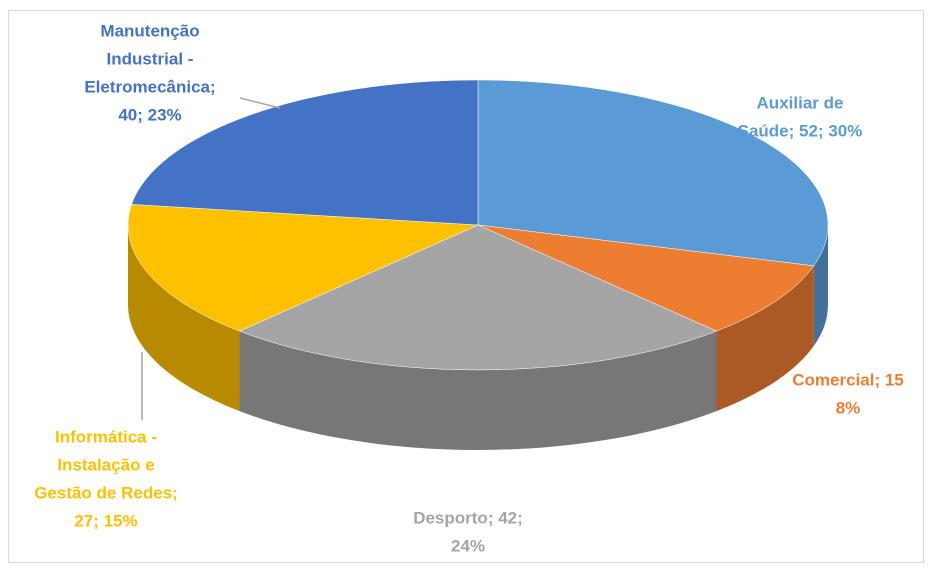 This screenshot has height=567, width=931. I want to click on data-label: Desporto; 42;, so click(468, 517).